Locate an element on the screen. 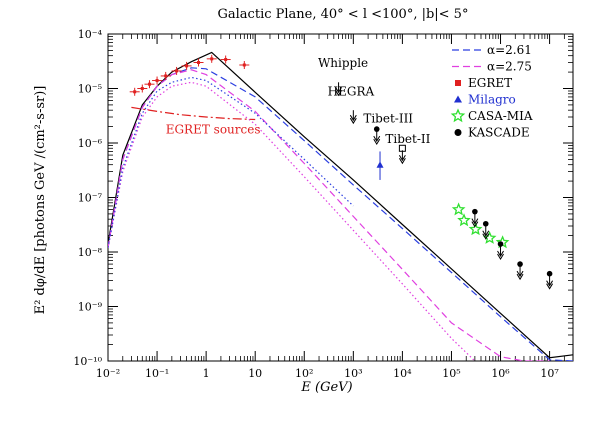  x-tick-label: 10³ is located at coordinates (353, 373).